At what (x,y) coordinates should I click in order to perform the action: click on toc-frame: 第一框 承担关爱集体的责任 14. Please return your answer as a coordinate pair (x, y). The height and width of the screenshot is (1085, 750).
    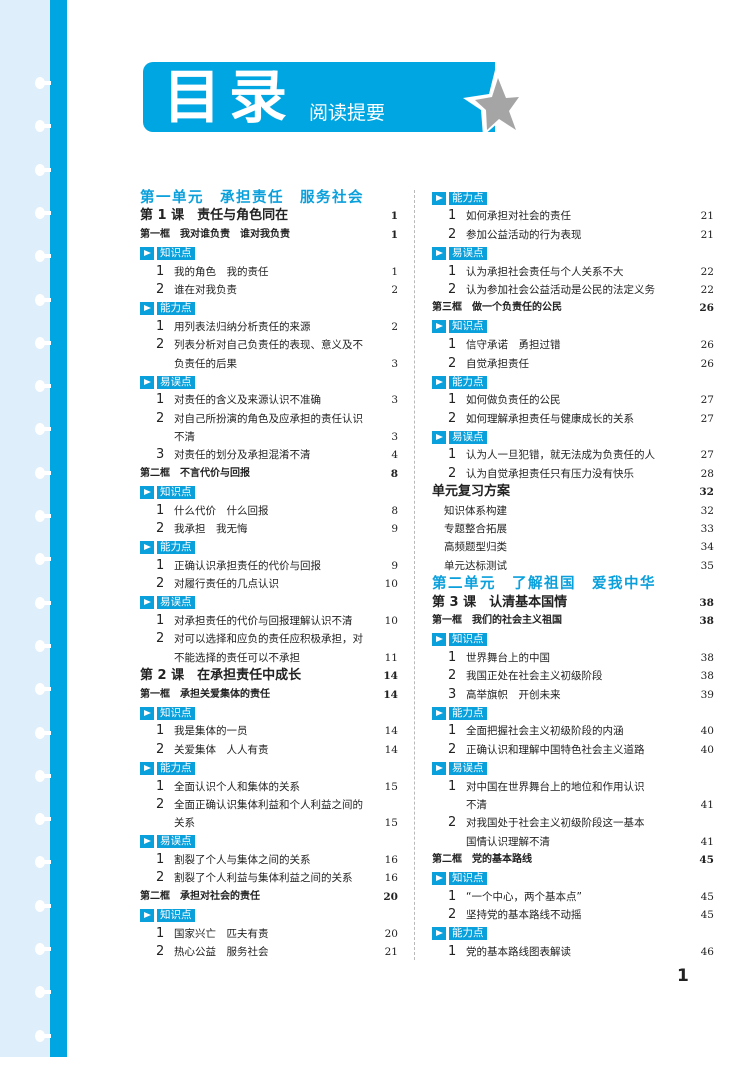
    Looking at the image, I should click on (269, 695).